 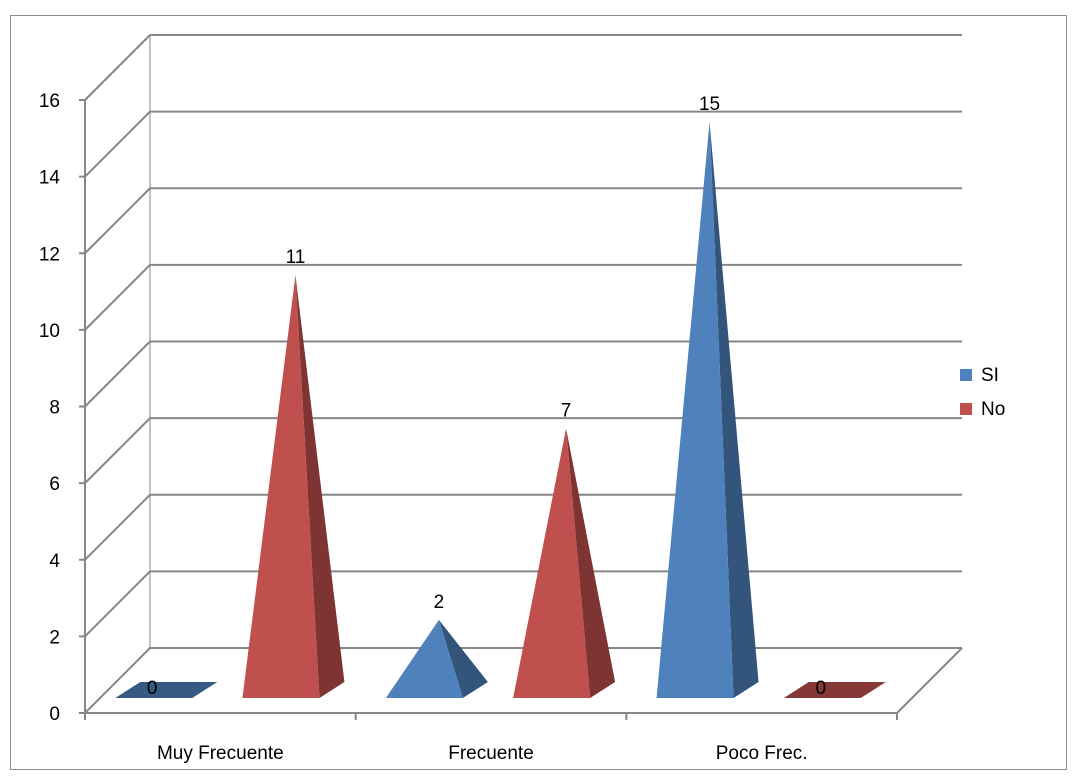 I want to click on floor-right-edge, so click(x=929, y=680).